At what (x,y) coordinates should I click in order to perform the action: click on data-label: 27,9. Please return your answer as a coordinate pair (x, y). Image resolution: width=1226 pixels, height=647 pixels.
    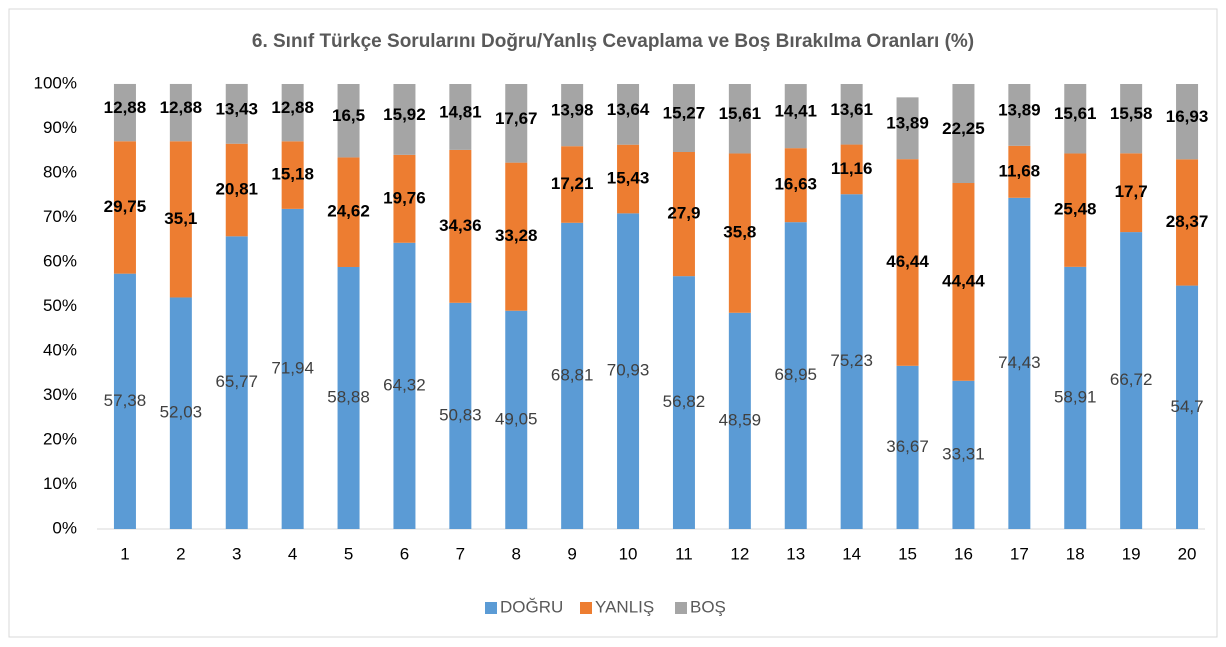
    Looking at the image, I should click on (683, 213).